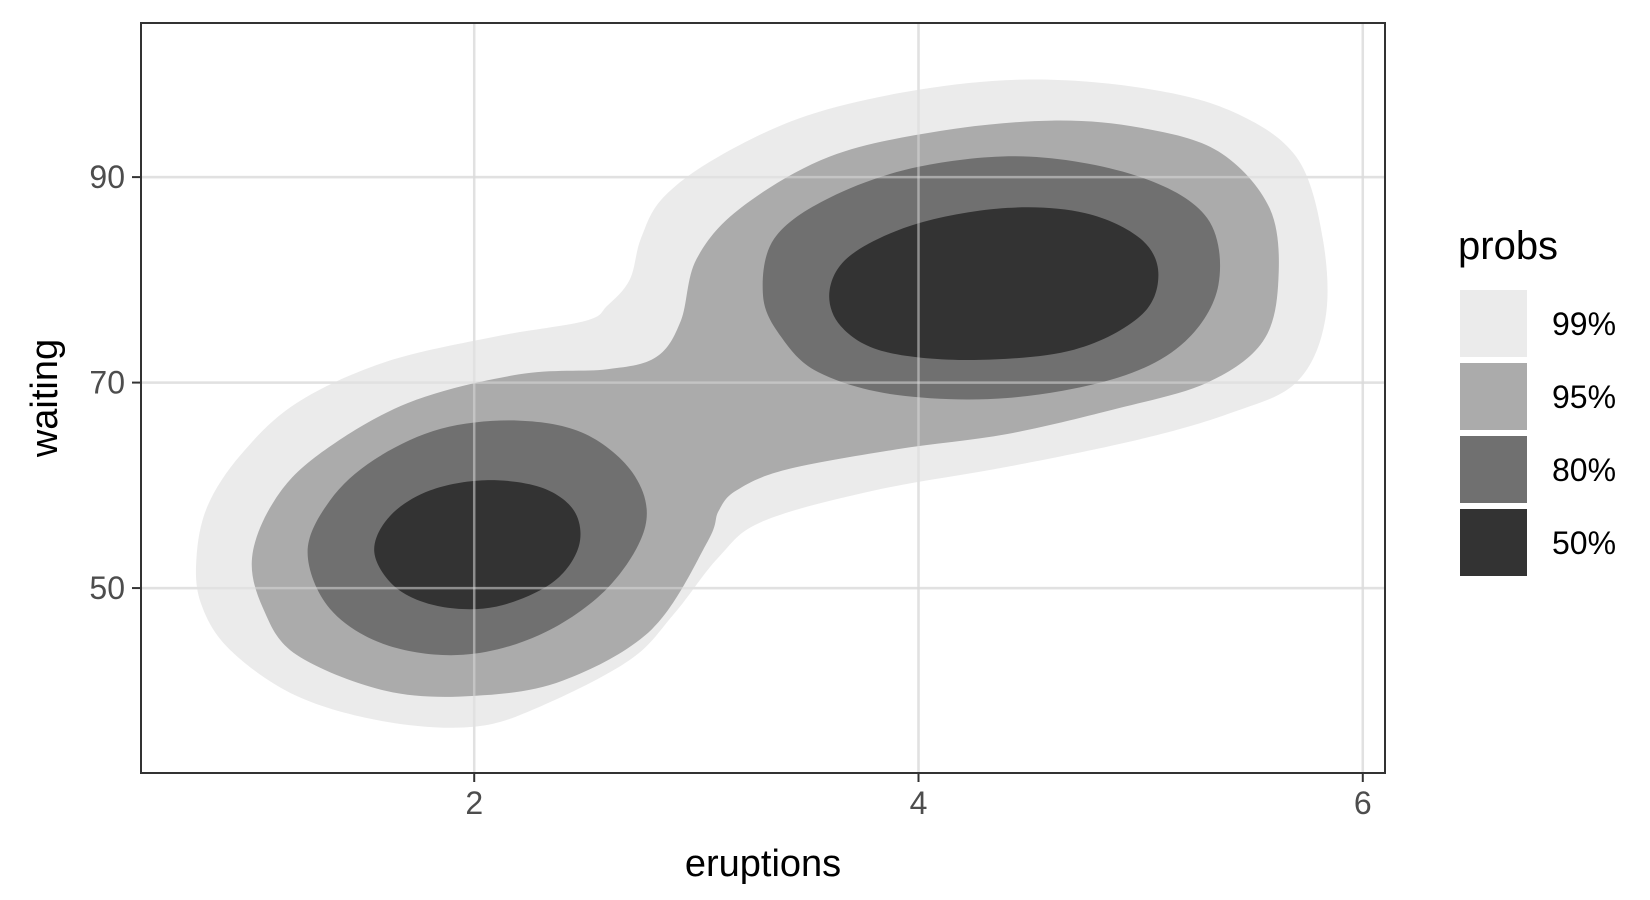 This screenshot has width=1650, height=900. What do you see at coordinates (45, 398) in the screenshot?
I see `y-axis-title: waiting` at bounding box center [45, 398].